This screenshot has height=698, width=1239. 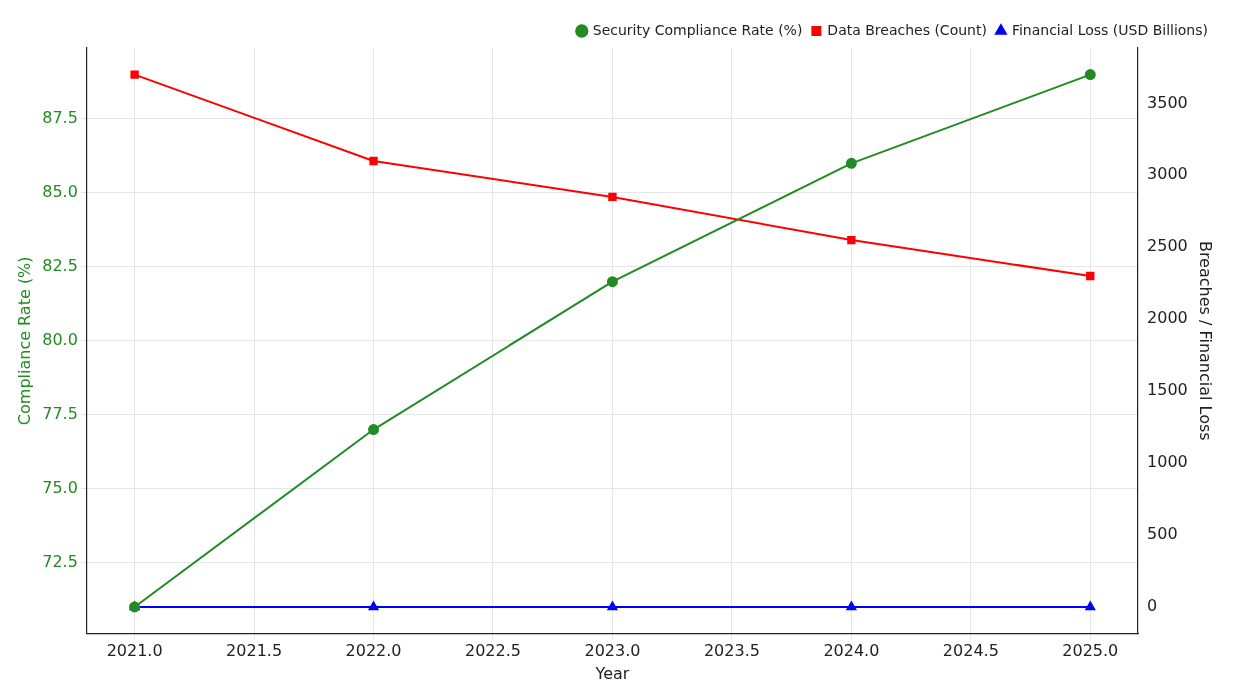 What do you see at coordinates (24, 341) in the screenshot?
I see `y-axis-title: Compliance Rate (%)` at bounding box center [24, 341].